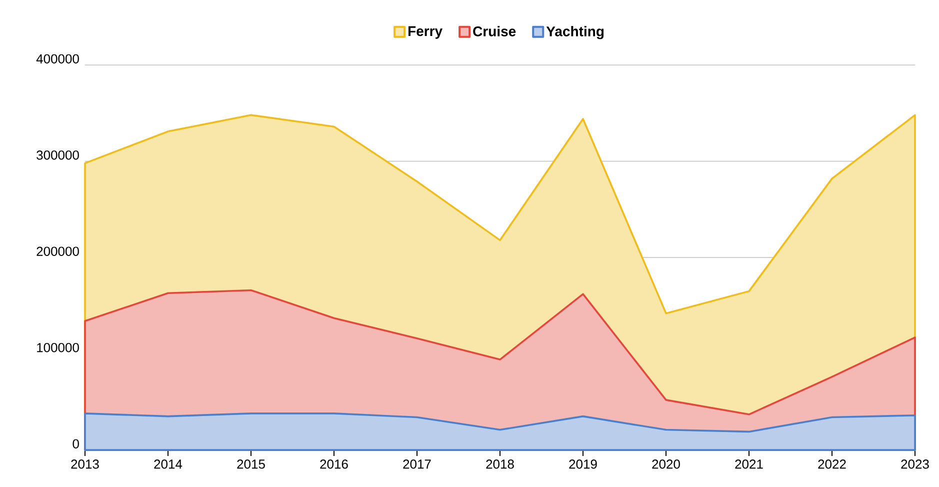 This screenshot has height=487, width=939. Describe the element at coordinates (494, 31) in the screenshot. I see `legend-label: Cruise` at that location.